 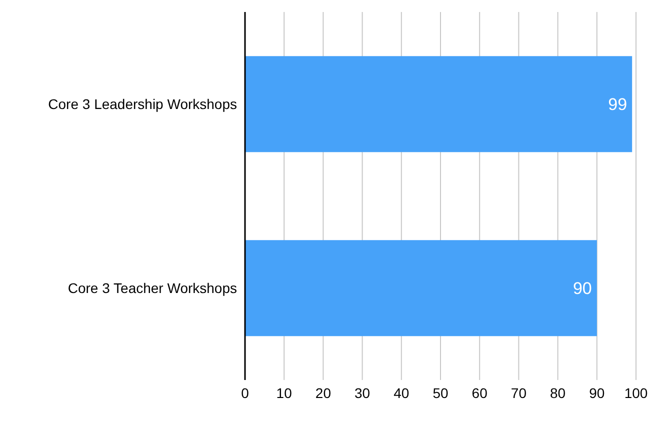 What do you see at coordinates (597, 392) in the screenshot?
I see `x-tick-label: 90` at bounding box center [597, 392].